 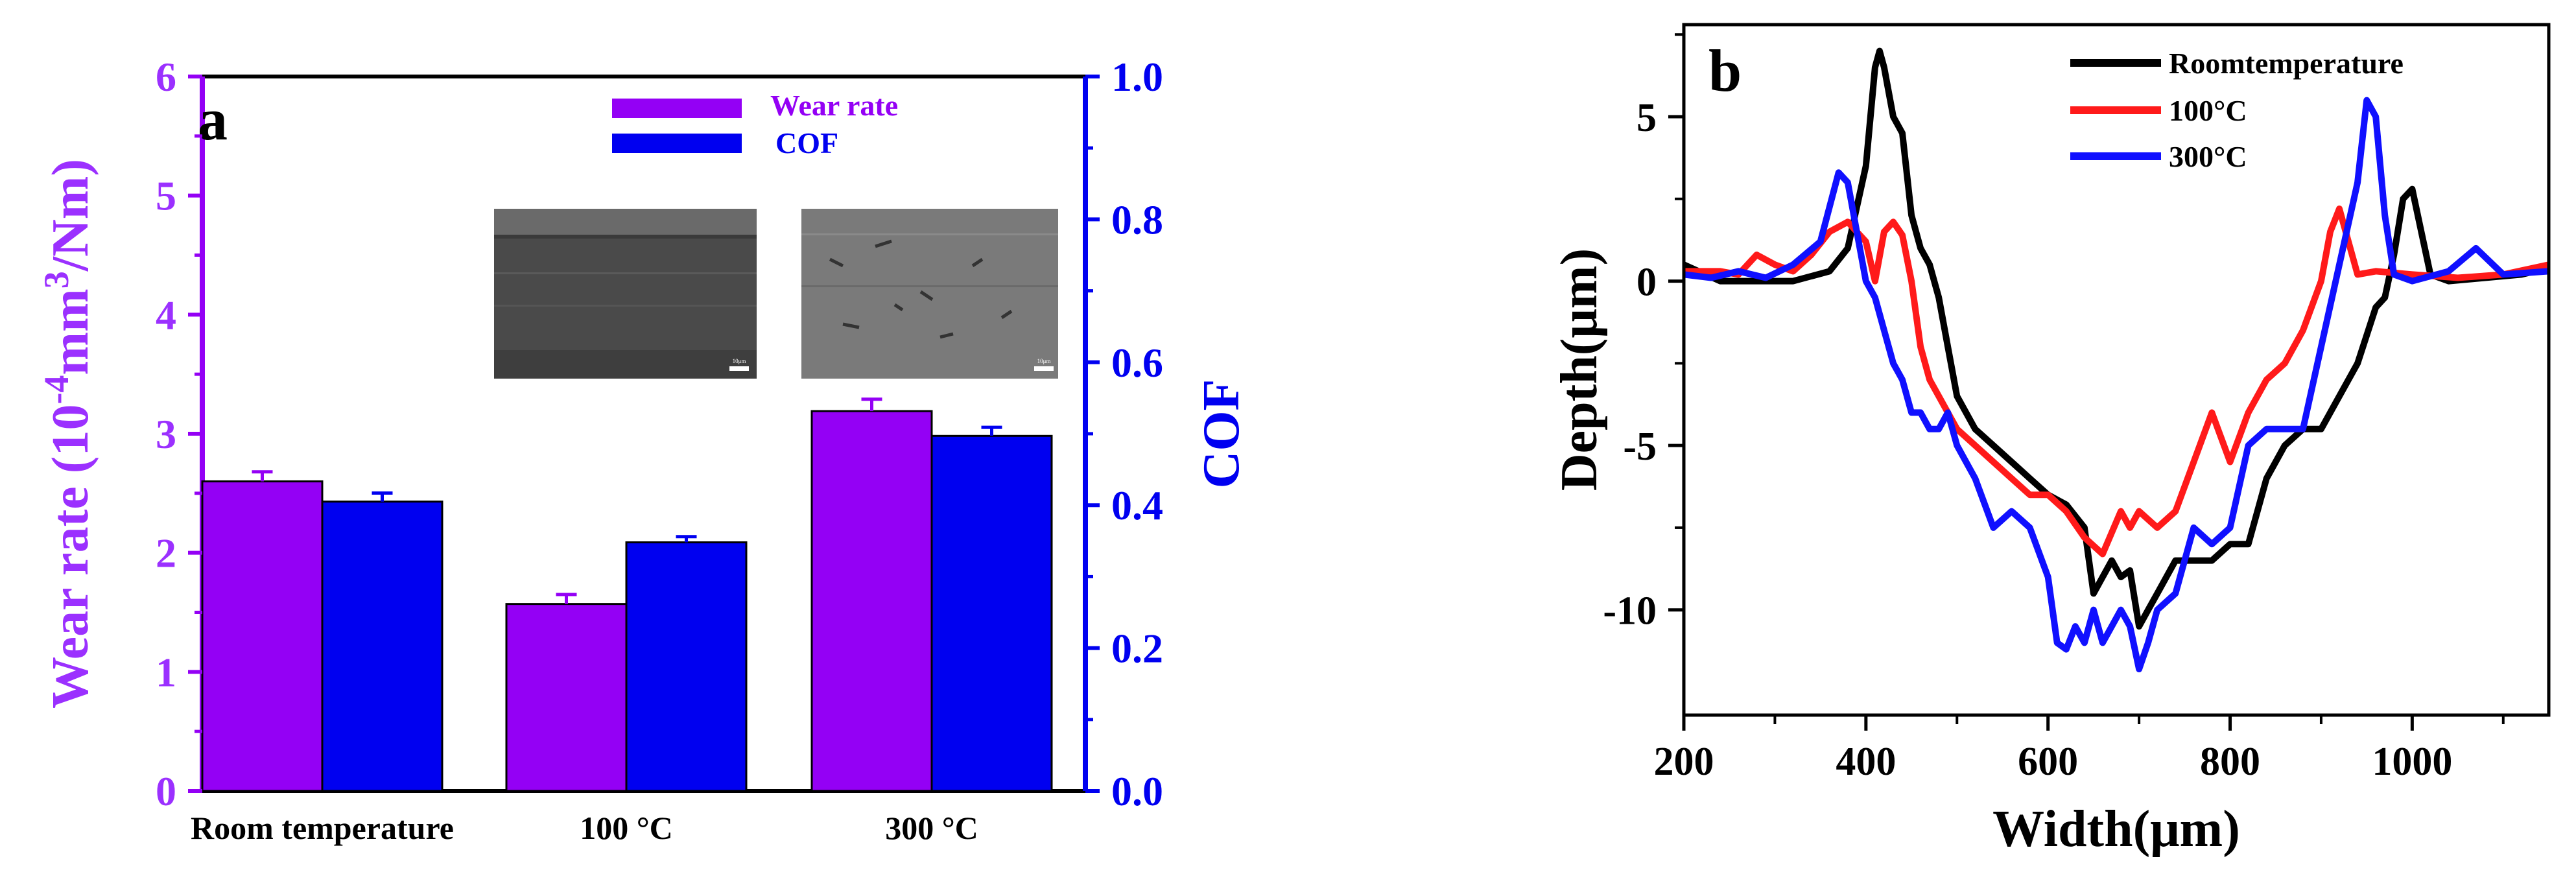 I want to click on scale-bar-label-2: 10μm, so click(x=1044, y=361).